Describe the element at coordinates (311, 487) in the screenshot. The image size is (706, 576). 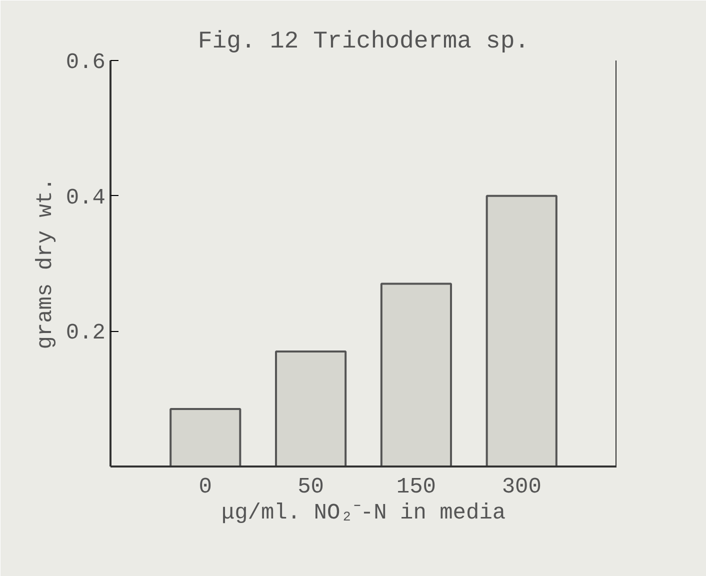
I see `x-tick-label: 50` at that location.